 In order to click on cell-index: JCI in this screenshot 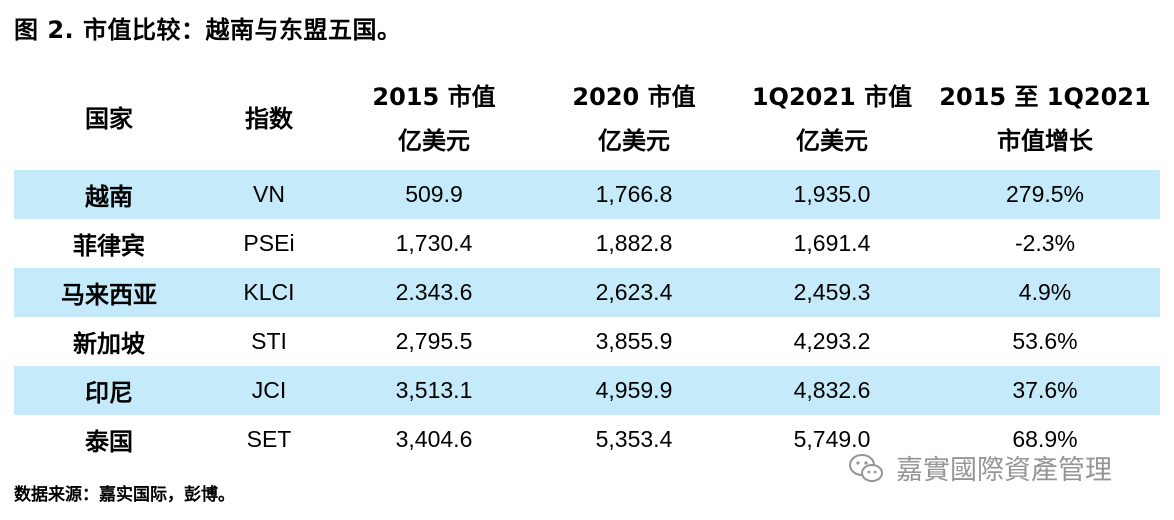, I will do `click(269, 390)`.